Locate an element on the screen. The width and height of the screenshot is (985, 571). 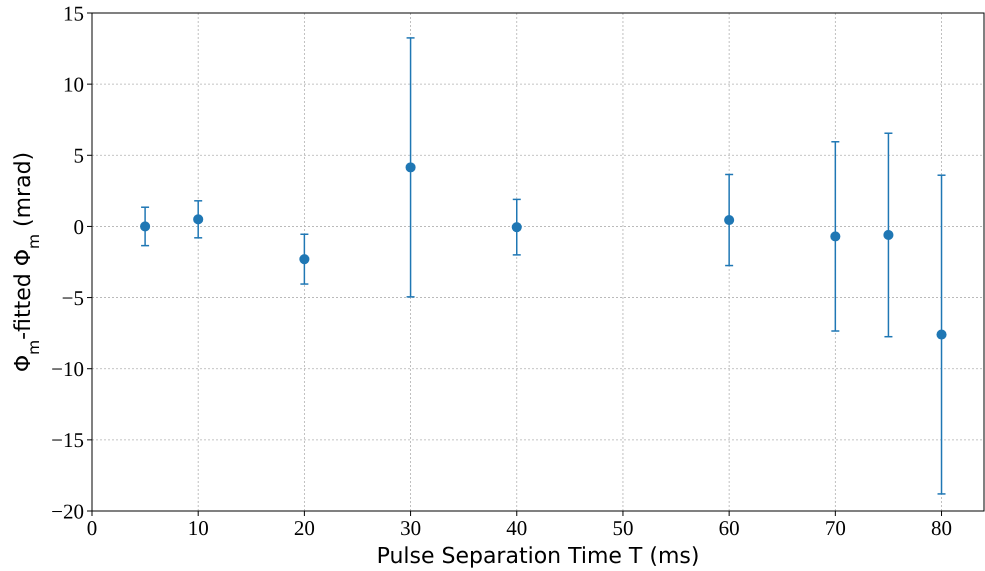
x-tick-label: 10 is located at coordinates (198, 528).